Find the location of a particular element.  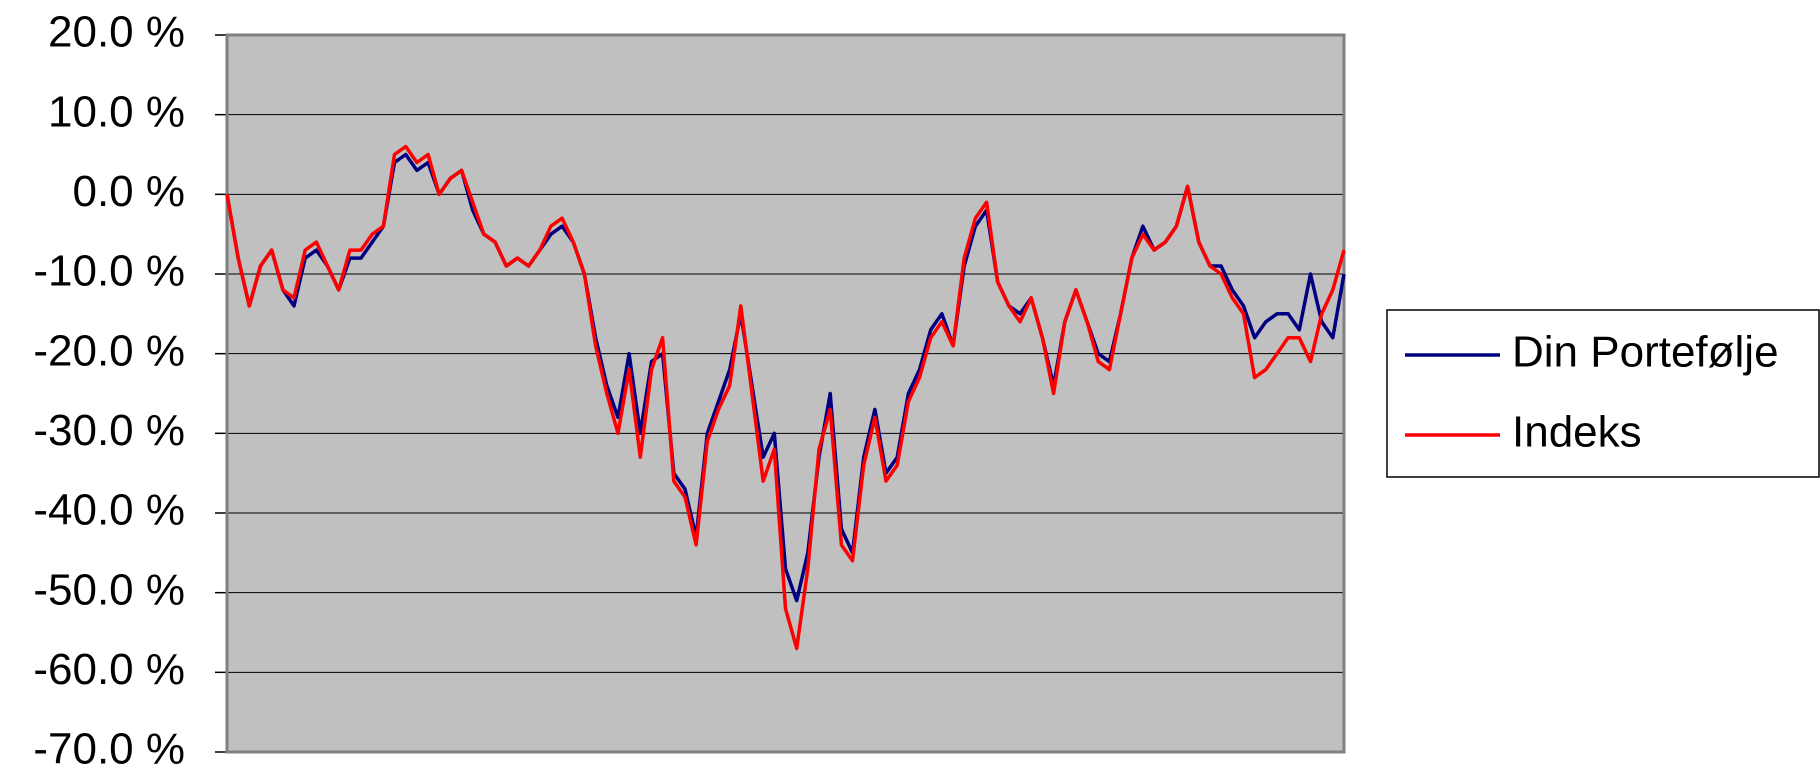

y-tick-label: -20.0 % is located at coordinates (109, 350).